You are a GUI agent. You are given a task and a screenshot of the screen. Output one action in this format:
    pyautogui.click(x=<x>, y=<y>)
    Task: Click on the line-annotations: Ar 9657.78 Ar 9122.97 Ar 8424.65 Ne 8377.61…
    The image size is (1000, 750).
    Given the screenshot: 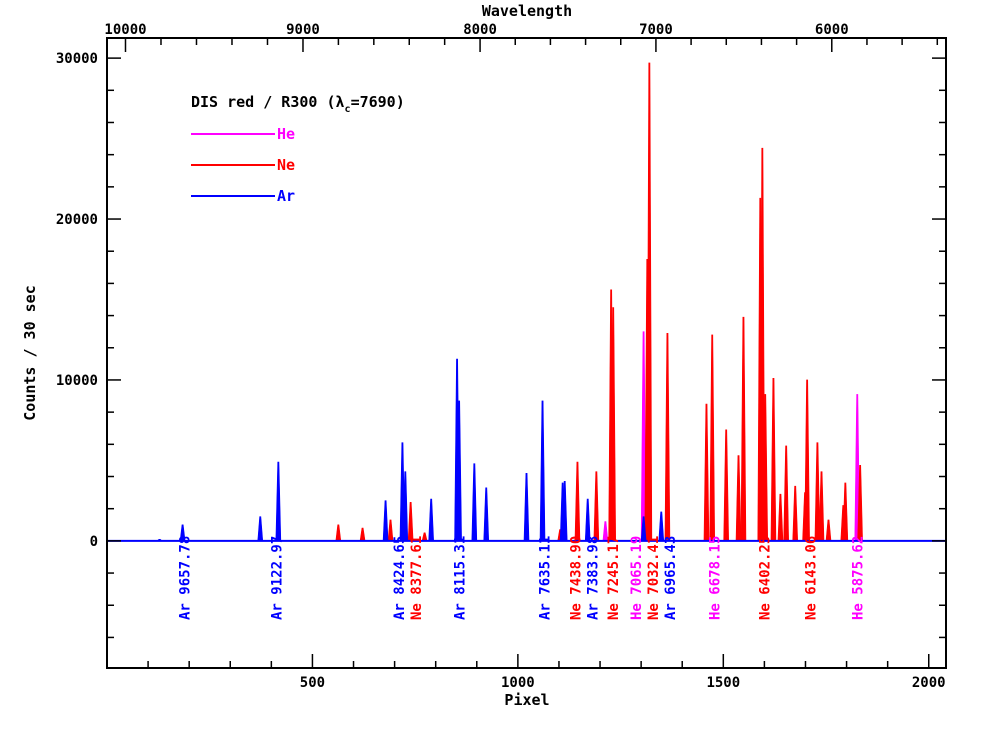 What is the action you would take?
    pyautogui.click(x=522, y=578)
    